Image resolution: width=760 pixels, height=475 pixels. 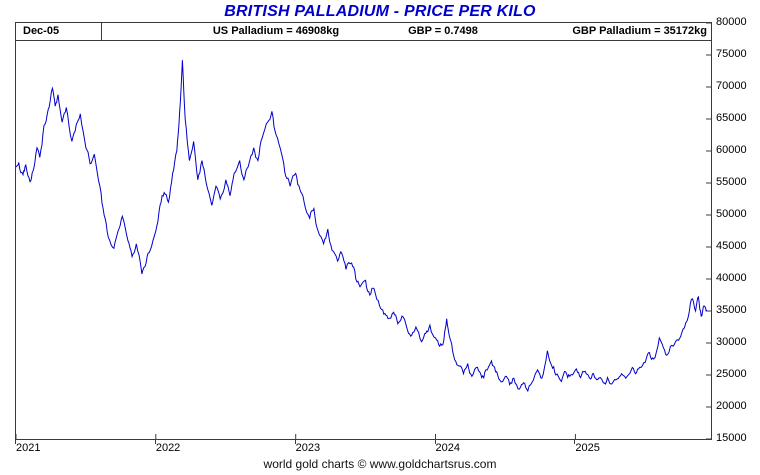 What do you see at coordinates (731, 374) in the screenshot?
I see `y-axis-tick-label: 25000` at bounding box center [731, 374].